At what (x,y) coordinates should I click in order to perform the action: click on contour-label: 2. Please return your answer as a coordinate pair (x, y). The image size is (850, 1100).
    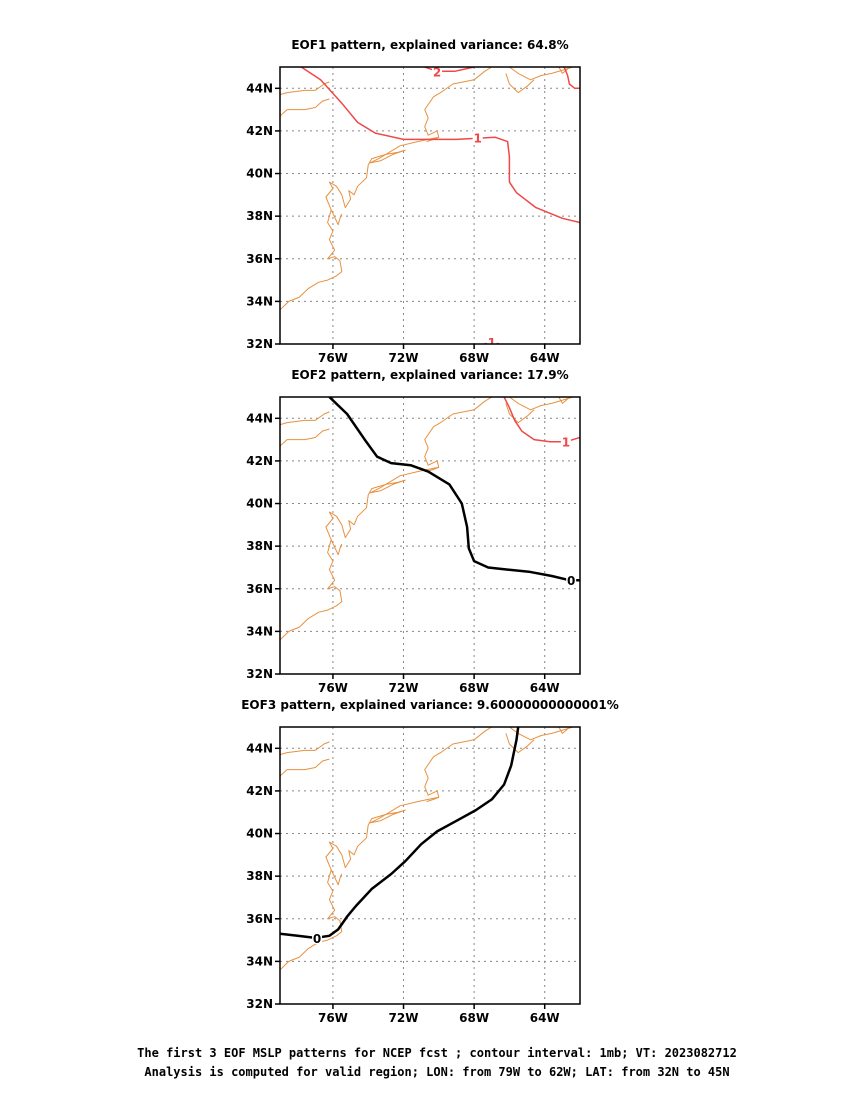
    Looking at the image, I should click on (437, 72).